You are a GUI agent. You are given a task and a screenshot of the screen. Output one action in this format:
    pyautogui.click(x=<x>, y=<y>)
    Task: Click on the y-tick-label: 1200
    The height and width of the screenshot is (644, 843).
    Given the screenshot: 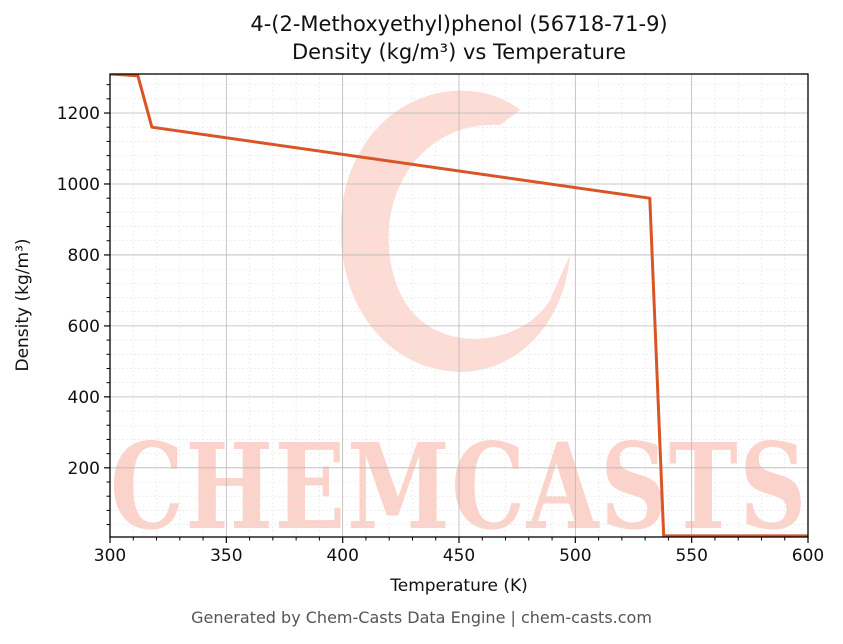 What is the action you would take?
    pyautogui.click(x=78, y=114)
    